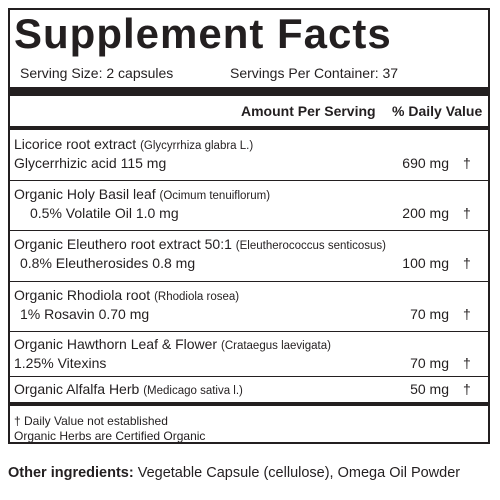 This screenshot has height=500, width=500. What do you see at coordinates (203, 33) in the screenshot?
I see `panel-title: Supplement Facts` at bounding box center [203, 33].